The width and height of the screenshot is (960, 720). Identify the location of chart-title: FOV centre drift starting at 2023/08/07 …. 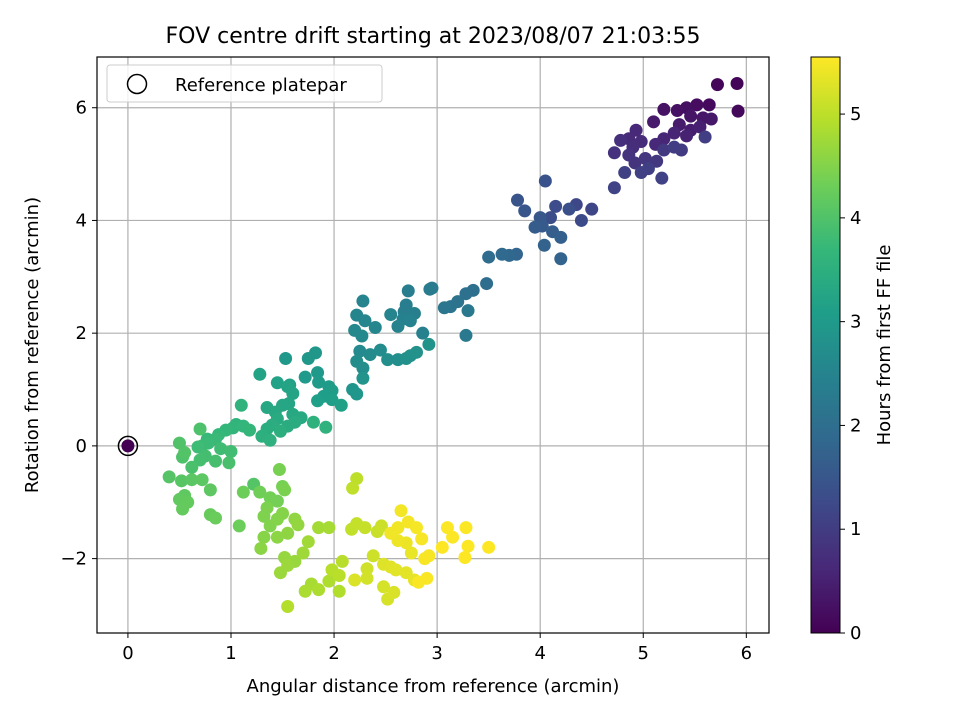
(433, 36).